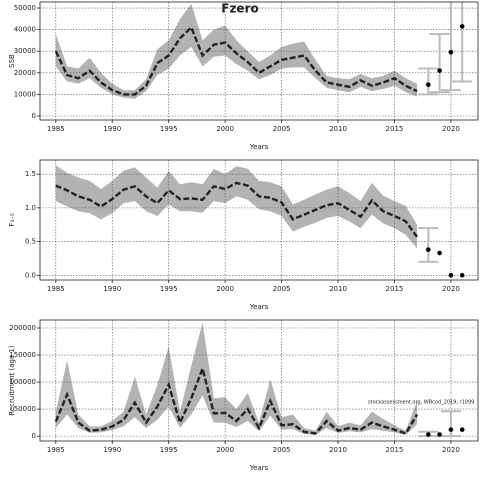  Describe the element at coordinates (22, 355) in the screenshot. I see `y-tick-label: 150000` at that location.